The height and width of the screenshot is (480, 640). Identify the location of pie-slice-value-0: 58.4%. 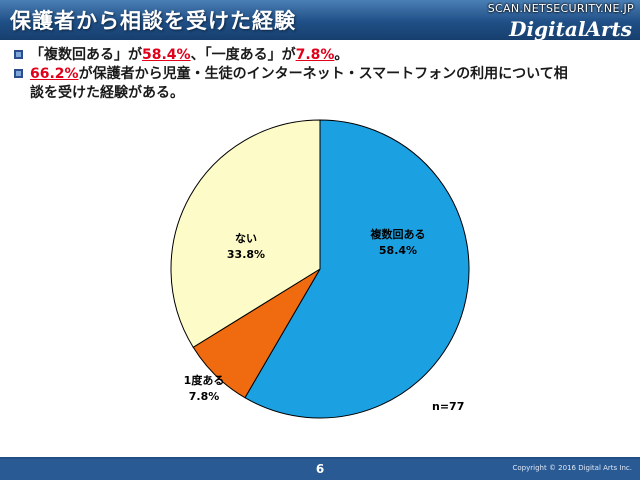
(398, 250).